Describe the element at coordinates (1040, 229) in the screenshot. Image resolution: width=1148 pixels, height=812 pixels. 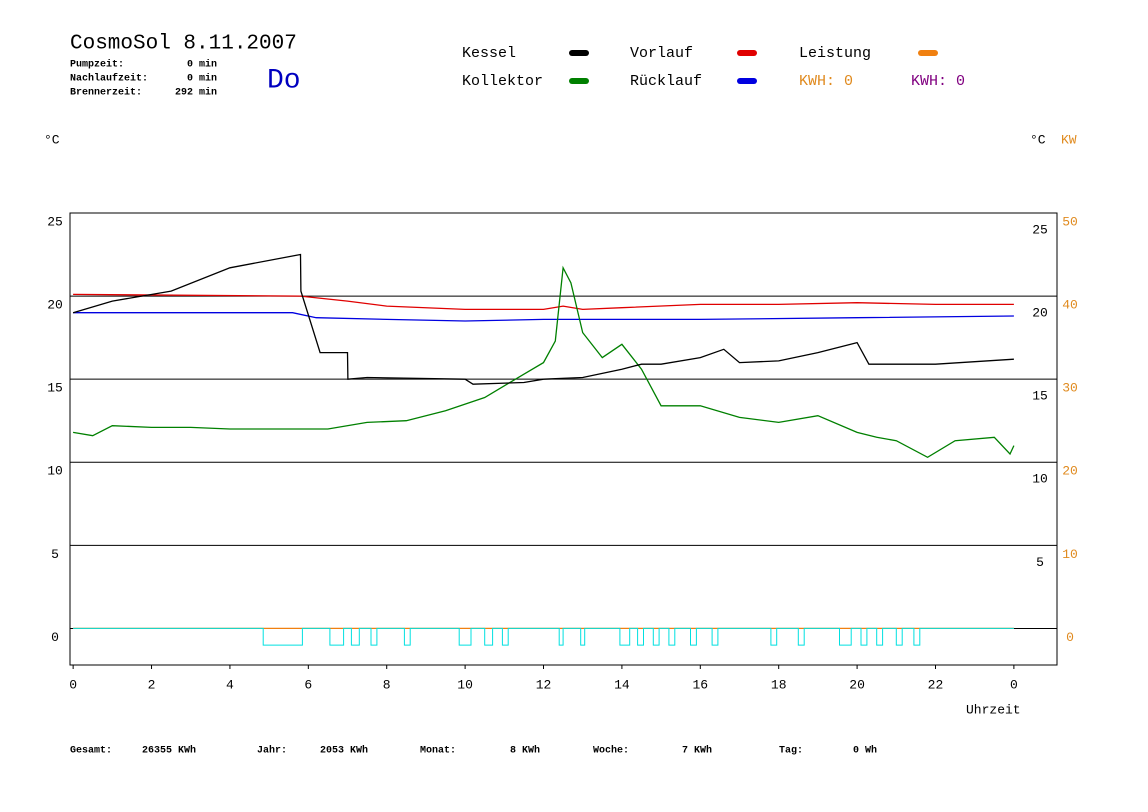
I see `y-tick-label-right: 25` at that location.